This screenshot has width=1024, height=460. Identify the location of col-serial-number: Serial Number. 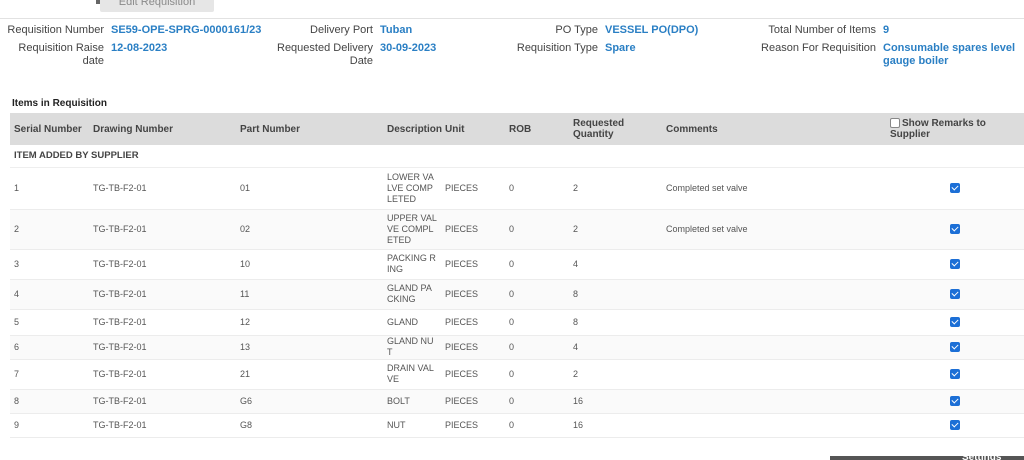
(49, 129).